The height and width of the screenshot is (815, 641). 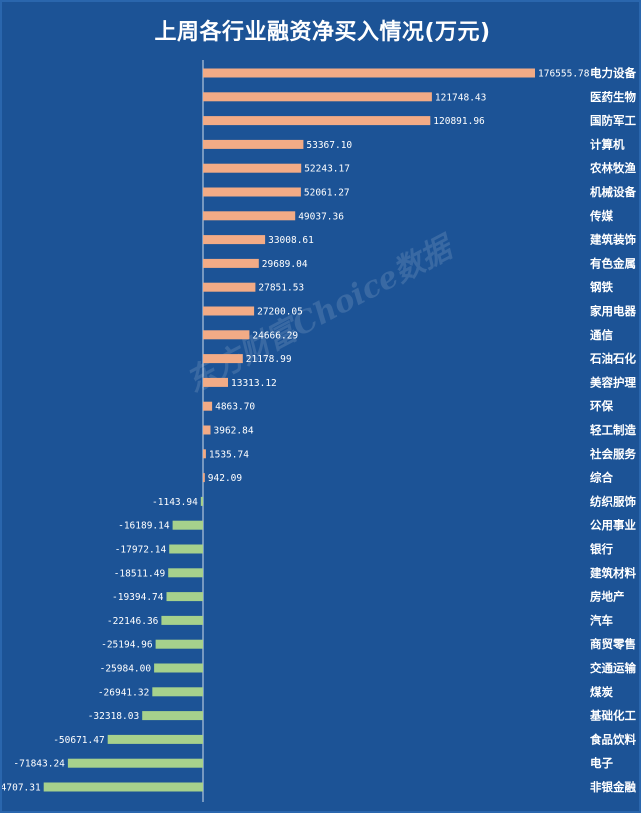 I want to click on category-label-30: 非银金融, so click(x=613, y=787).